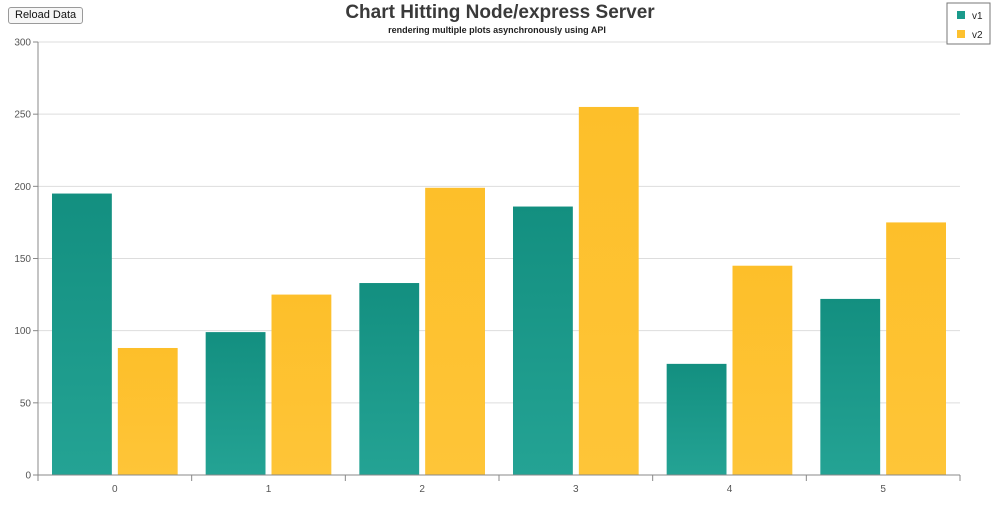 This screenshot has height=517, width=1000. Describe the element at coordinates (115, 489) in the screenshot. I see `x-tick-label: 0` at that location.